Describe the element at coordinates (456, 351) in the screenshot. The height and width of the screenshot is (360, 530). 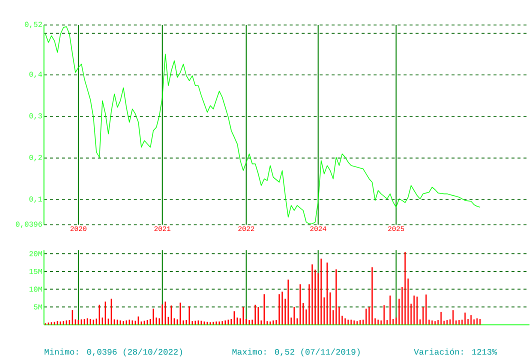
I see `text: Variación: 1213%` at that location.